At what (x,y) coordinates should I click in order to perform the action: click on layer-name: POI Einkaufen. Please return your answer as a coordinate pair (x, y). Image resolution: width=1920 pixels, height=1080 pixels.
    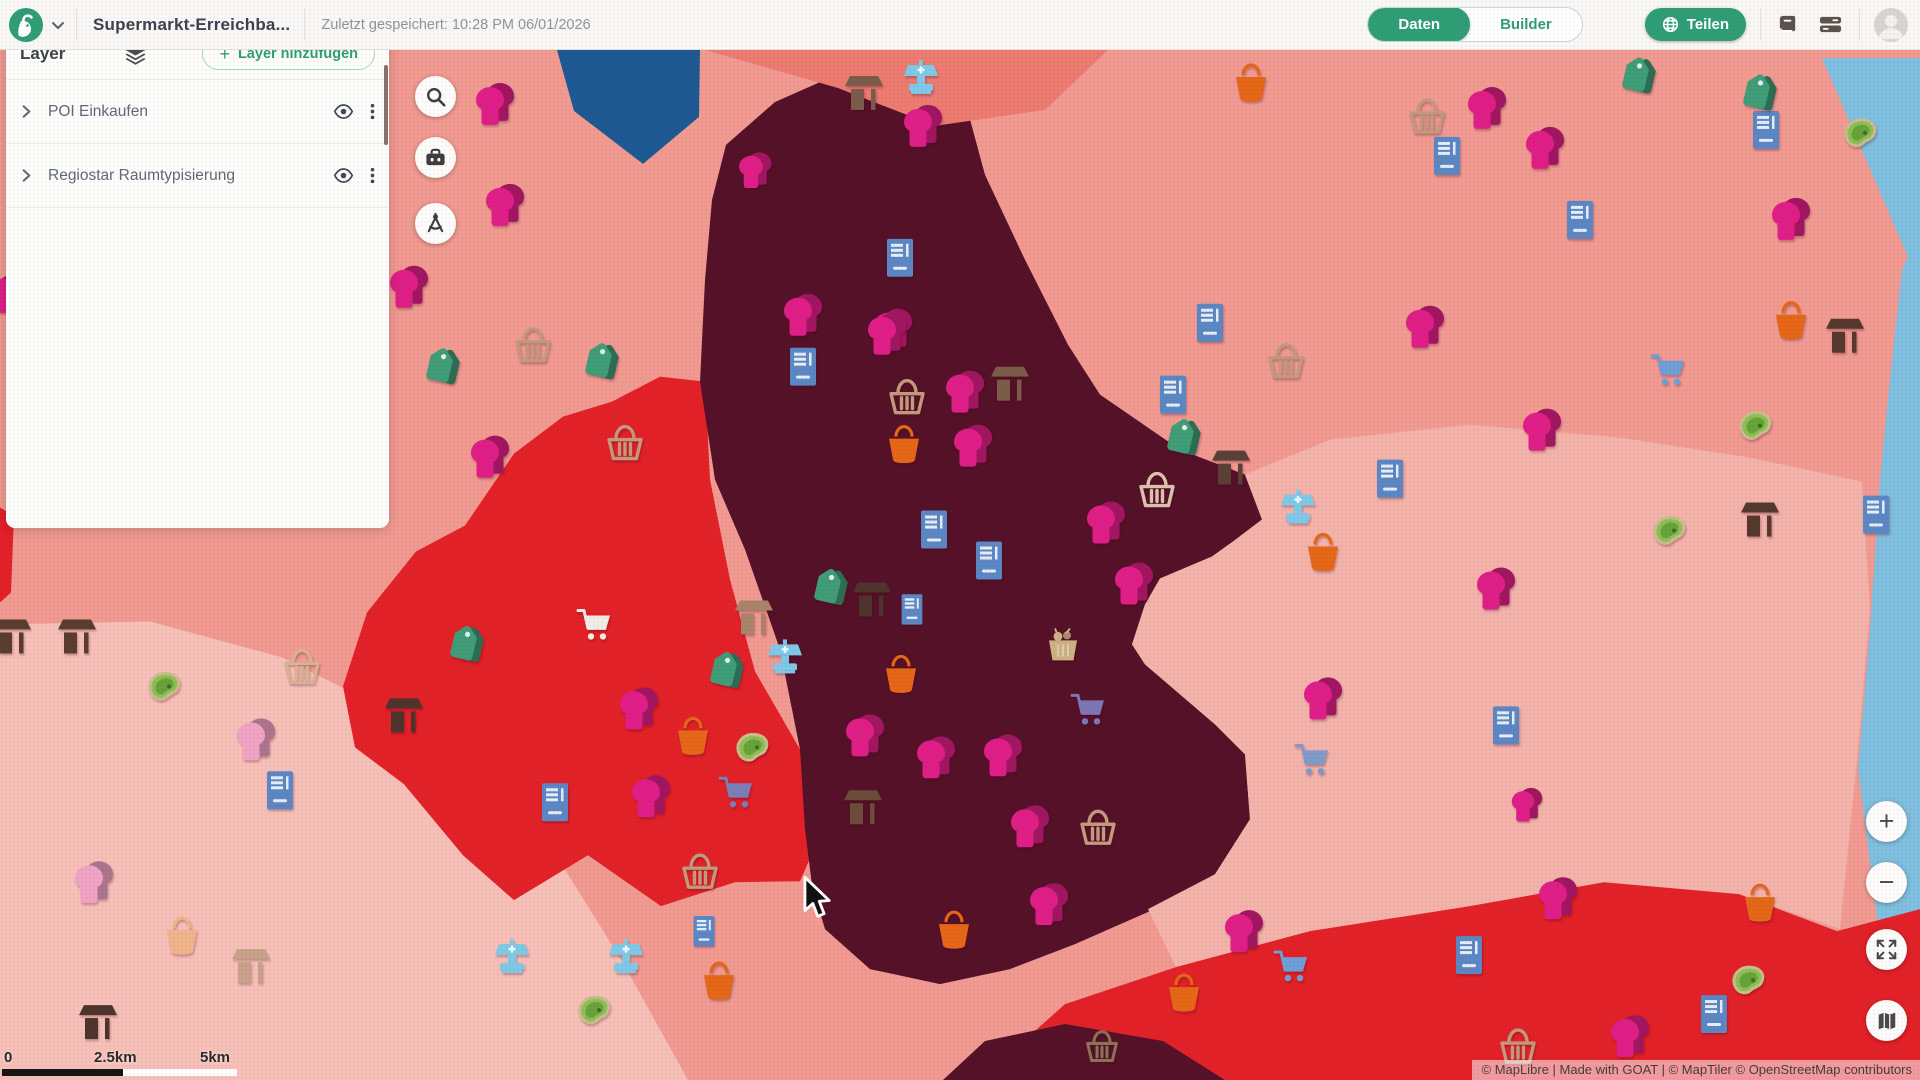
    Looking at the image, I should click on (98, 111).